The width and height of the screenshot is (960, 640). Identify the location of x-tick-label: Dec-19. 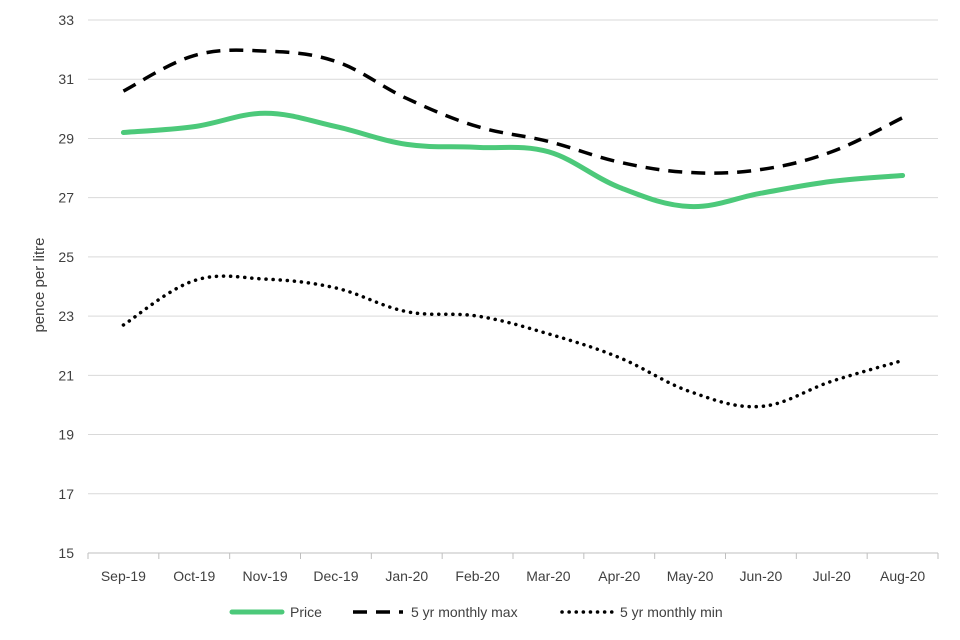
(335, 576).